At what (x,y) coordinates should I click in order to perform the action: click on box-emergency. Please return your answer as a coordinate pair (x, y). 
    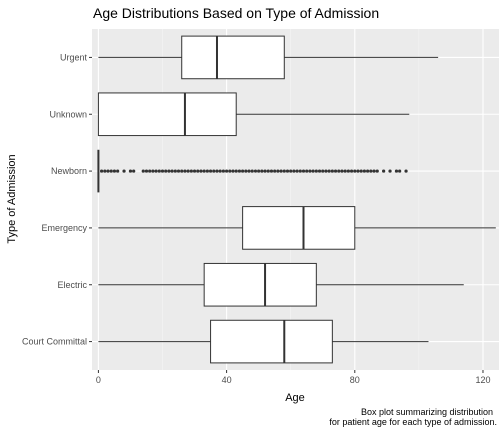
    Looking at the image, I should click on (297, 228).